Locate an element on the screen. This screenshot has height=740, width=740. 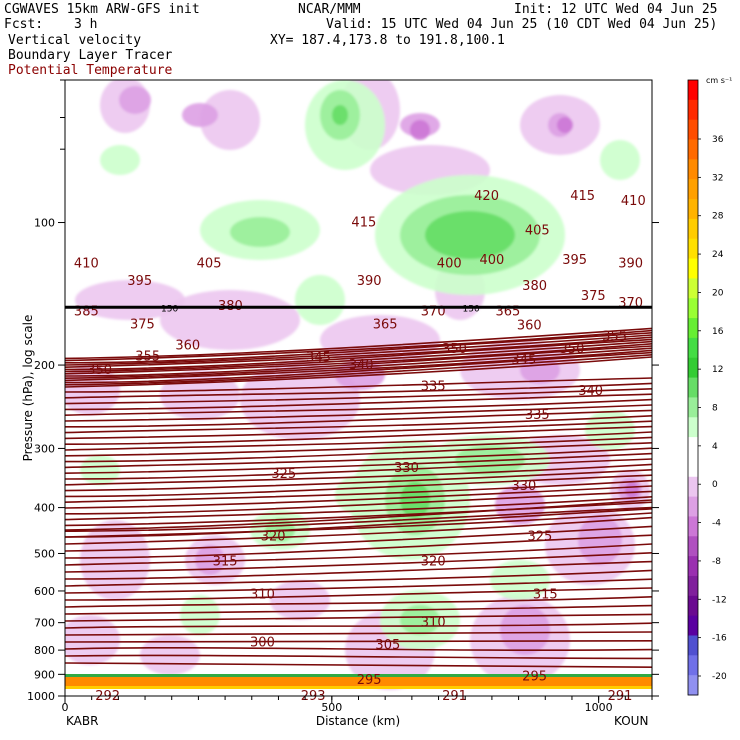
theta-label-410-7: 410 is located at coordinates (633, 201).